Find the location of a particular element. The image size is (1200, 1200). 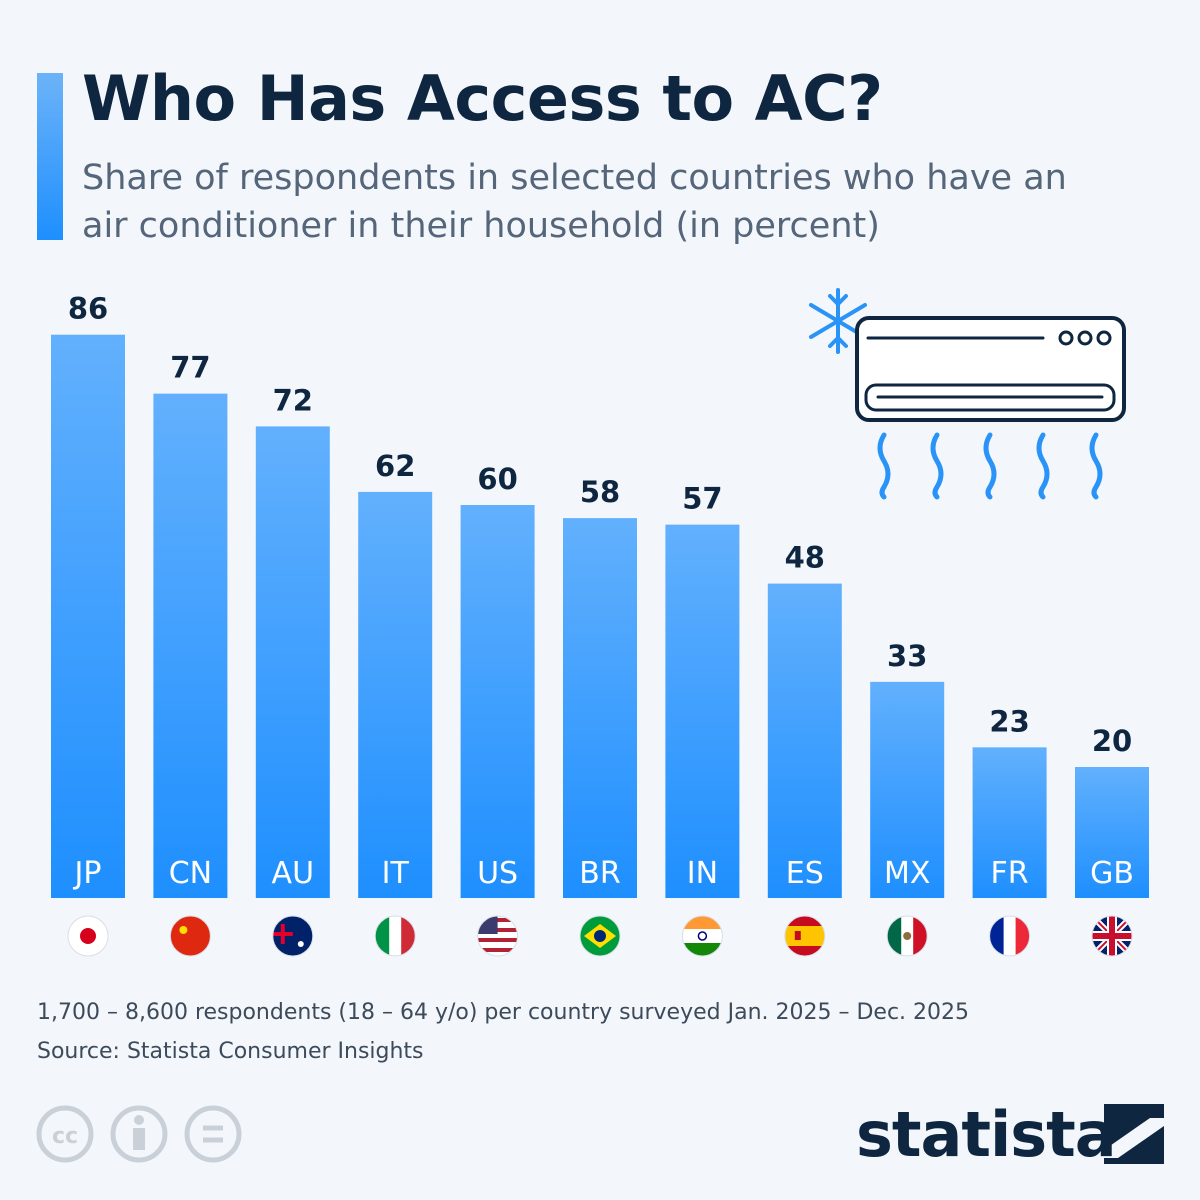

brand-icon is located at coordinates (1134, 1134).